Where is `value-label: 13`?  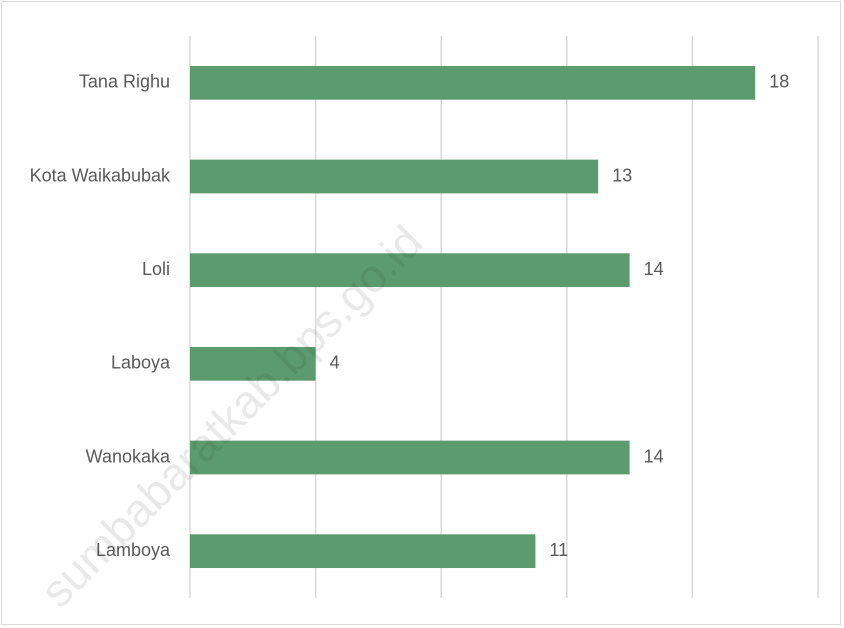
value-label: 13 is located at coordinates (622, 175).